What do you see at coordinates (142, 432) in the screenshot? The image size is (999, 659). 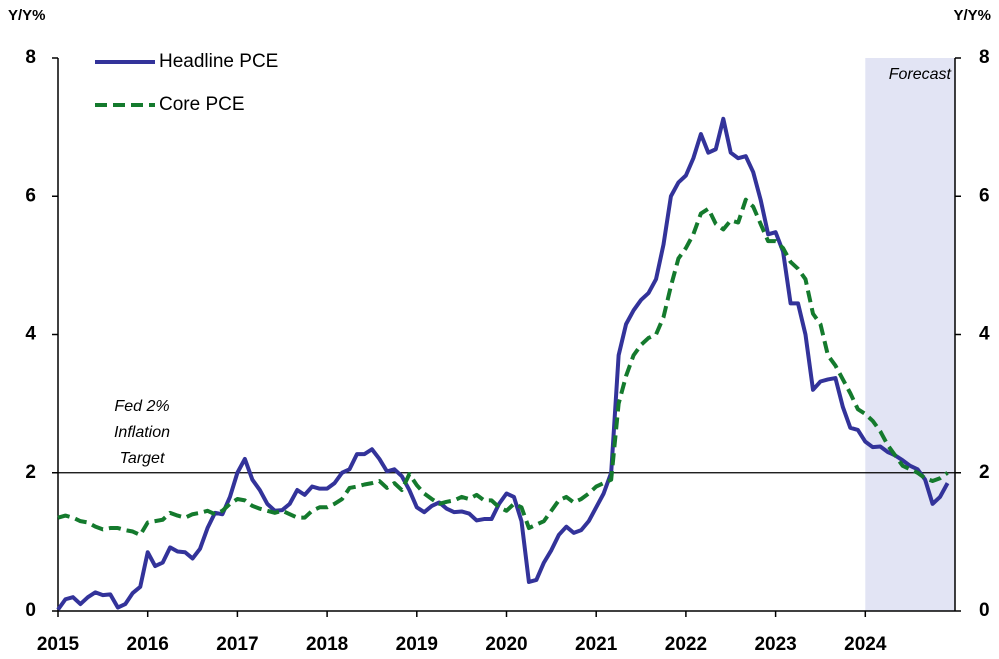 I see `target-label: Inflation` at bounding box center [142, 432].